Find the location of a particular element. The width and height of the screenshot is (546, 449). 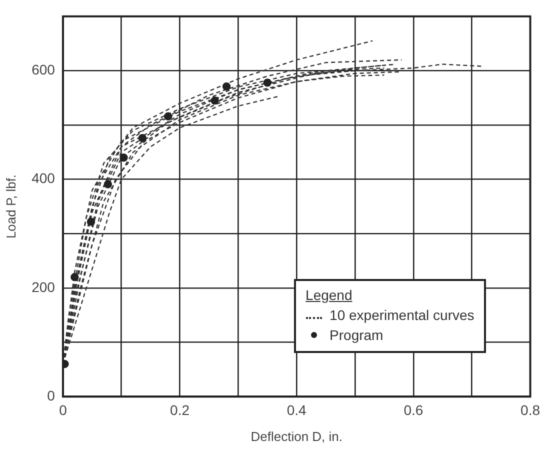

x-tick-label: 0.4 is located at coordinates (296, 410).